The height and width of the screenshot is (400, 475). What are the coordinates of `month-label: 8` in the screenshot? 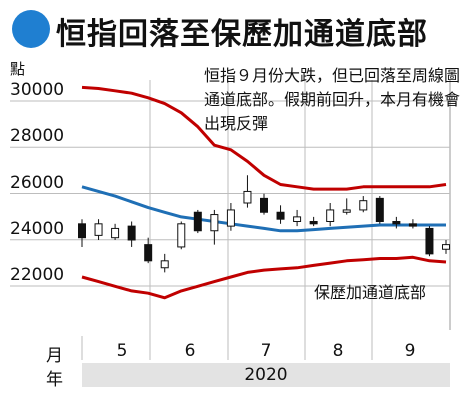 It's located at (338, 351).